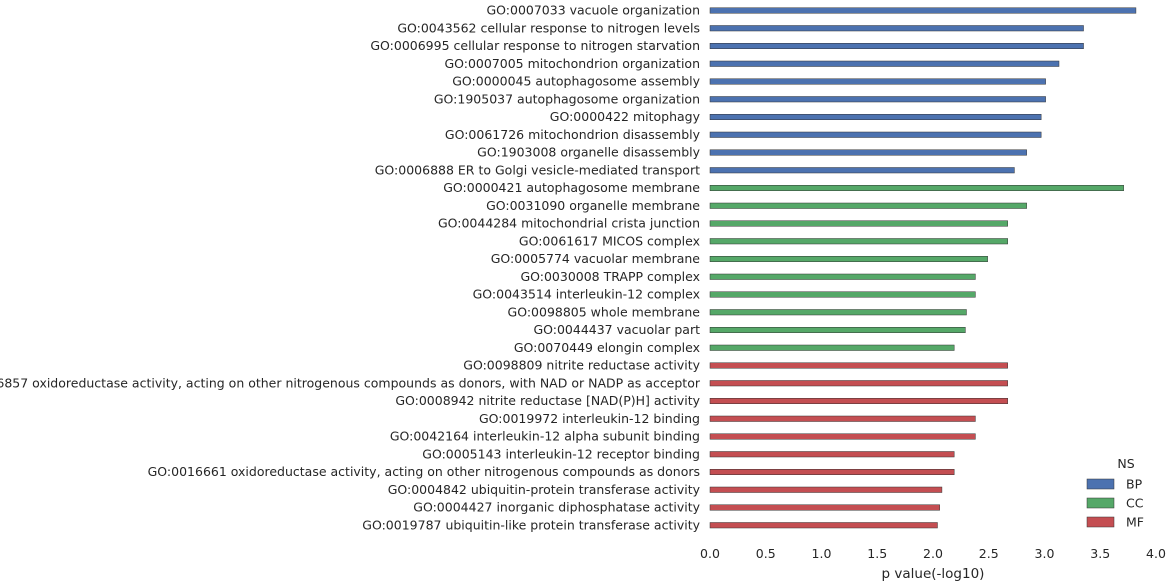 The height and width of the screenshot is (587, 1172). Describe the element at coordinates (1135, 522) in the screenshot. I see `legend-label-mf: MF` at that location.